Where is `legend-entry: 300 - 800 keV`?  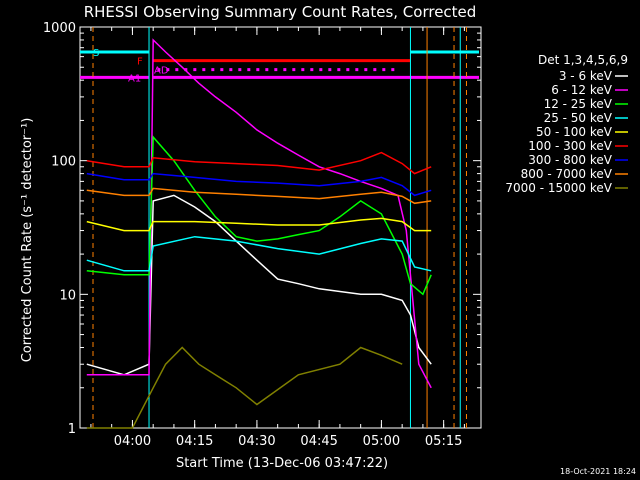
legend-entry: 300 - 800 keV is located at coordinates (570, 160).